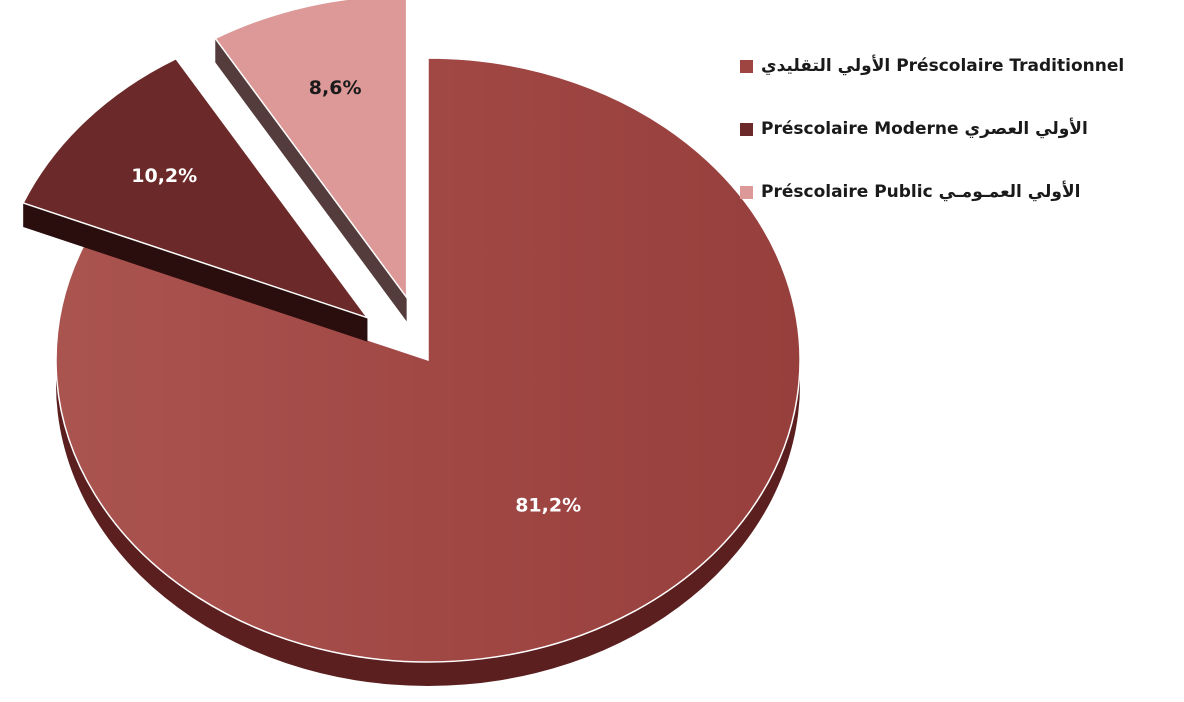 The width and height of the screenshot is (1184, 702). What do you see at coordinates (960, 129) in the screenshot?
I see `legend-item-moderne: Préscolaire Moderne الأولي العصري` at bounding box center [960, 129].